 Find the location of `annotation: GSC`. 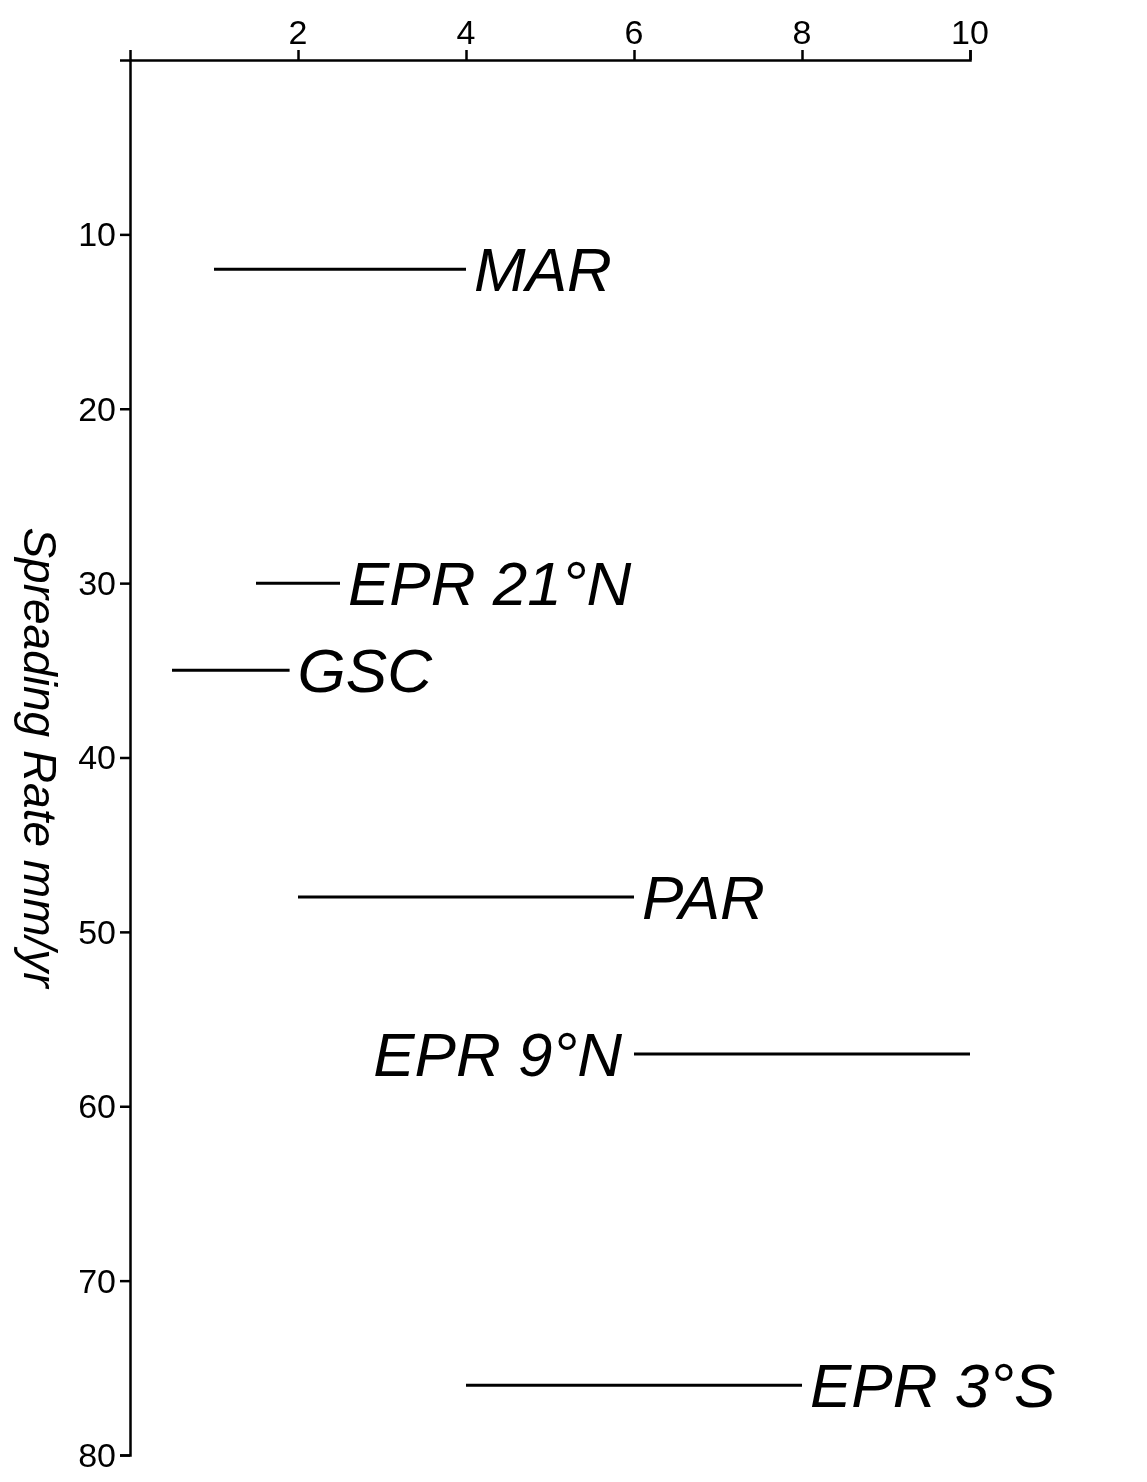

annotation: GSC is located at coordinates (365, 671).